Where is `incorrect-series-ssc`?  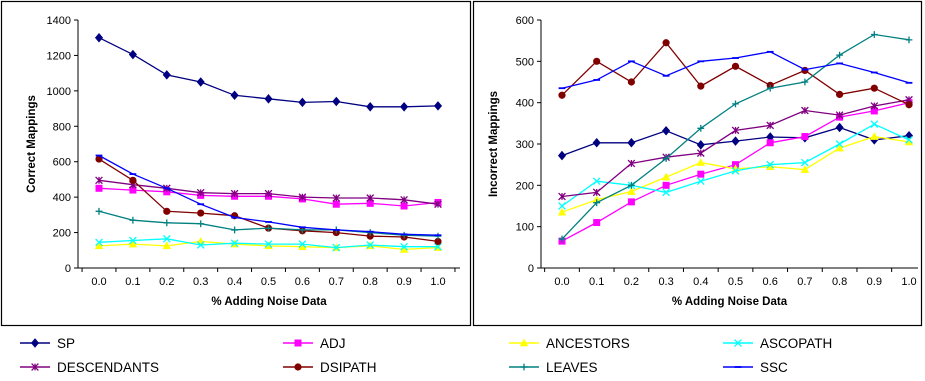 incorrect-series-ssc is located at coordinates (735, 70).